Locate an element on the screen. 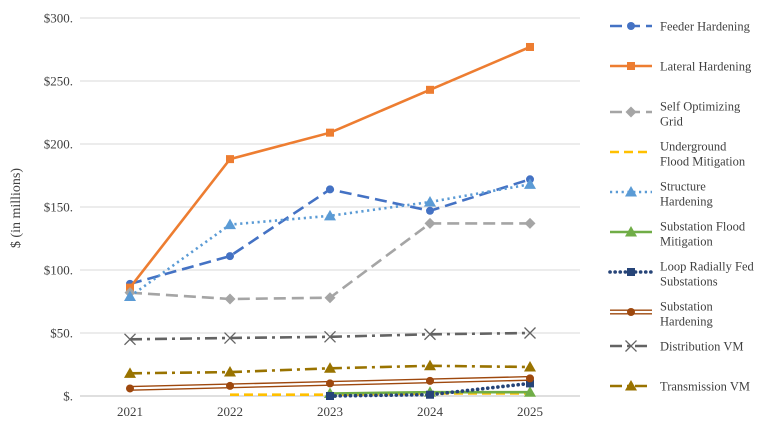 The width and height of the screenshot is (780, 427). series-loop-radially-fed-substations is located at coordinates (430, 389).